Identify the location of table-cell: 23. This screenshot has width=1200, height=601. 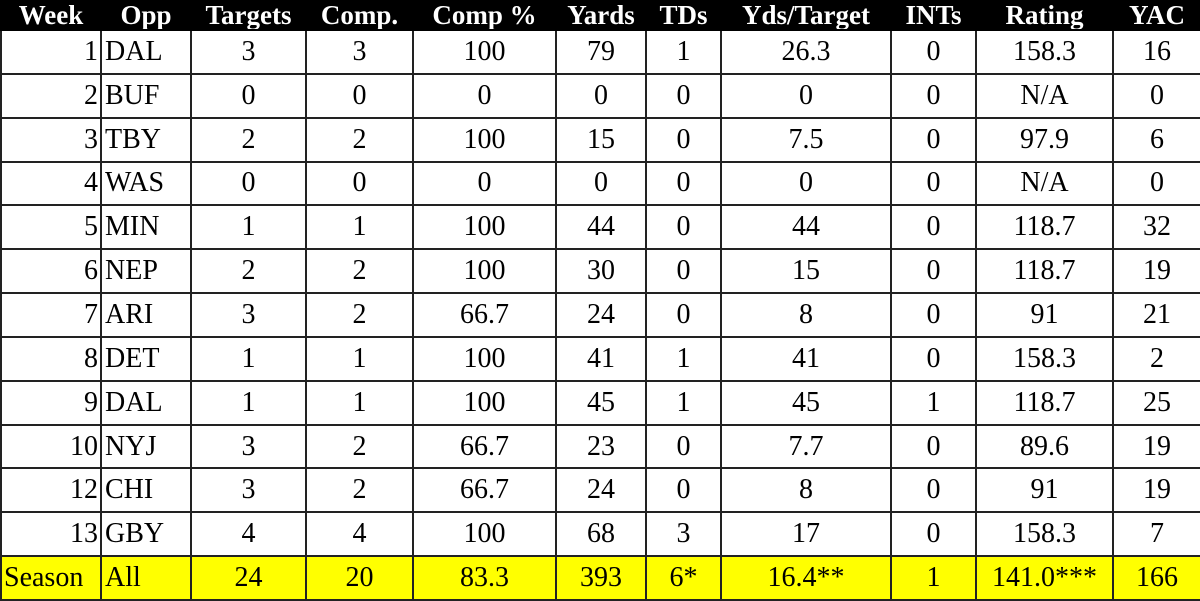
(601, 446).